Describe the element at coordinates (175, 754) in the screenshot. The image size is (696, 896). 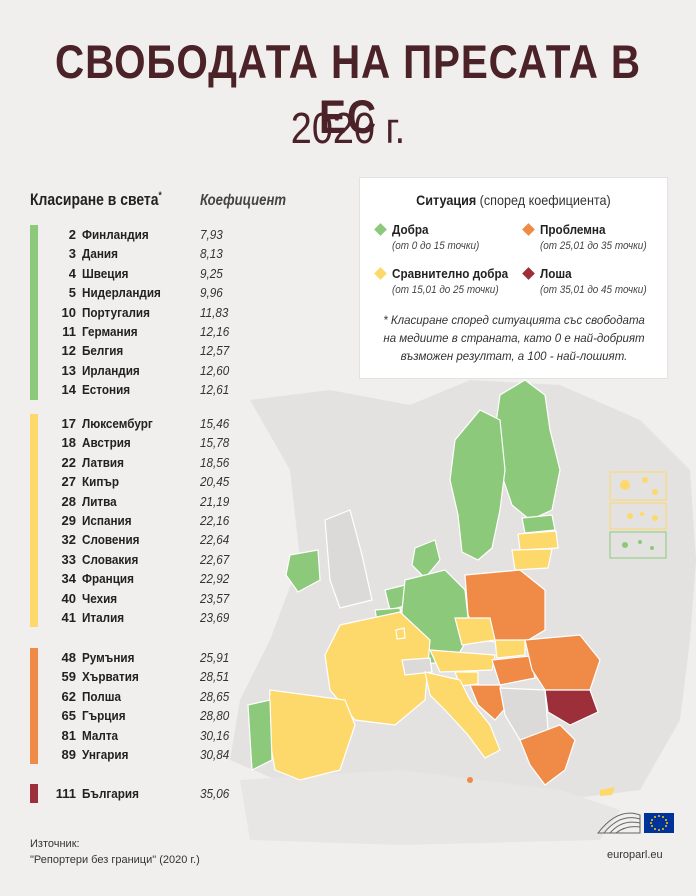
I see `table-row: 89 Унгария 30,84` at that location.